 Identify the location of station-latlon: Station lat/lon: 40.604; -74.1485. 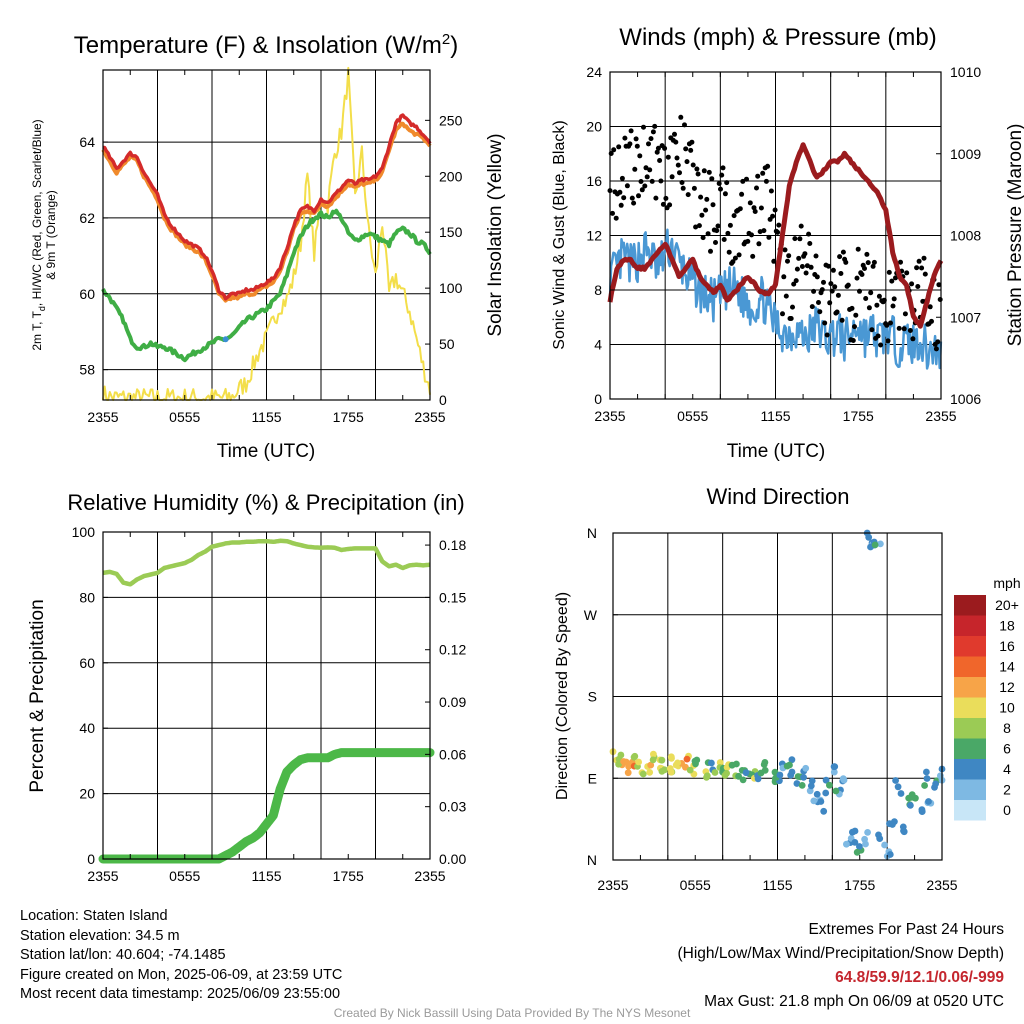
(123, 955).